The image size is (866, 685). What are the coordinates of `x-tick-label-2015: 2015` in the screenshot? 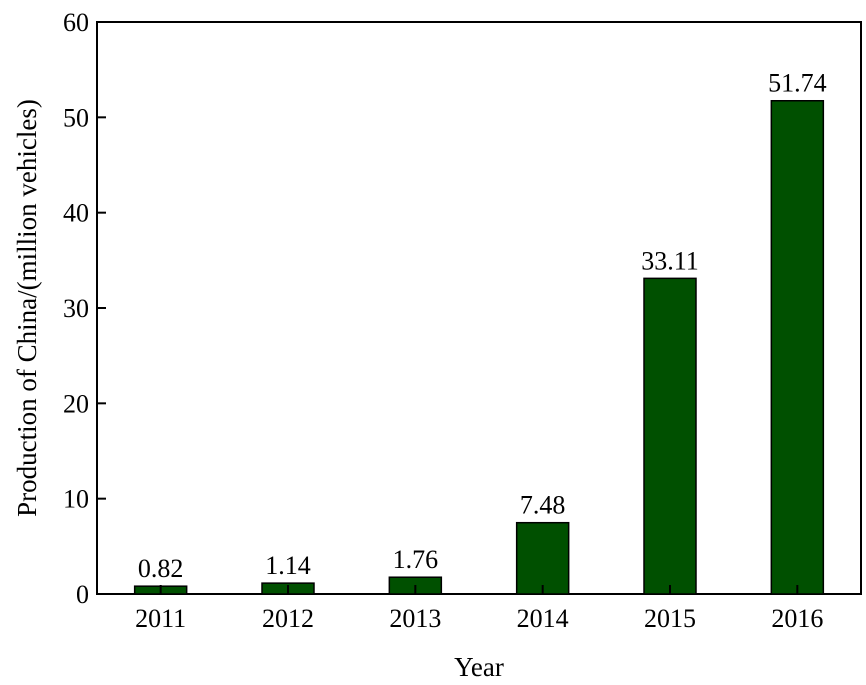 It's located at (670, 618).